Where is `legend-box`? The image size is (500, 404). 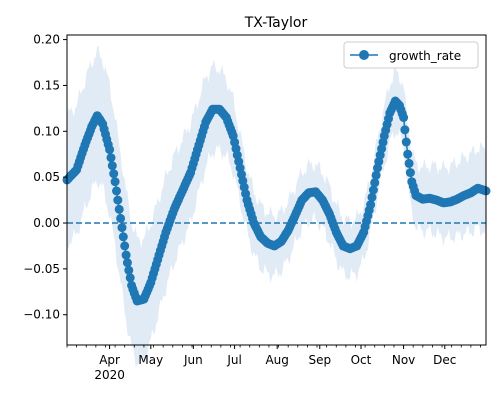
legend-box is located at coordinates (411, 55).